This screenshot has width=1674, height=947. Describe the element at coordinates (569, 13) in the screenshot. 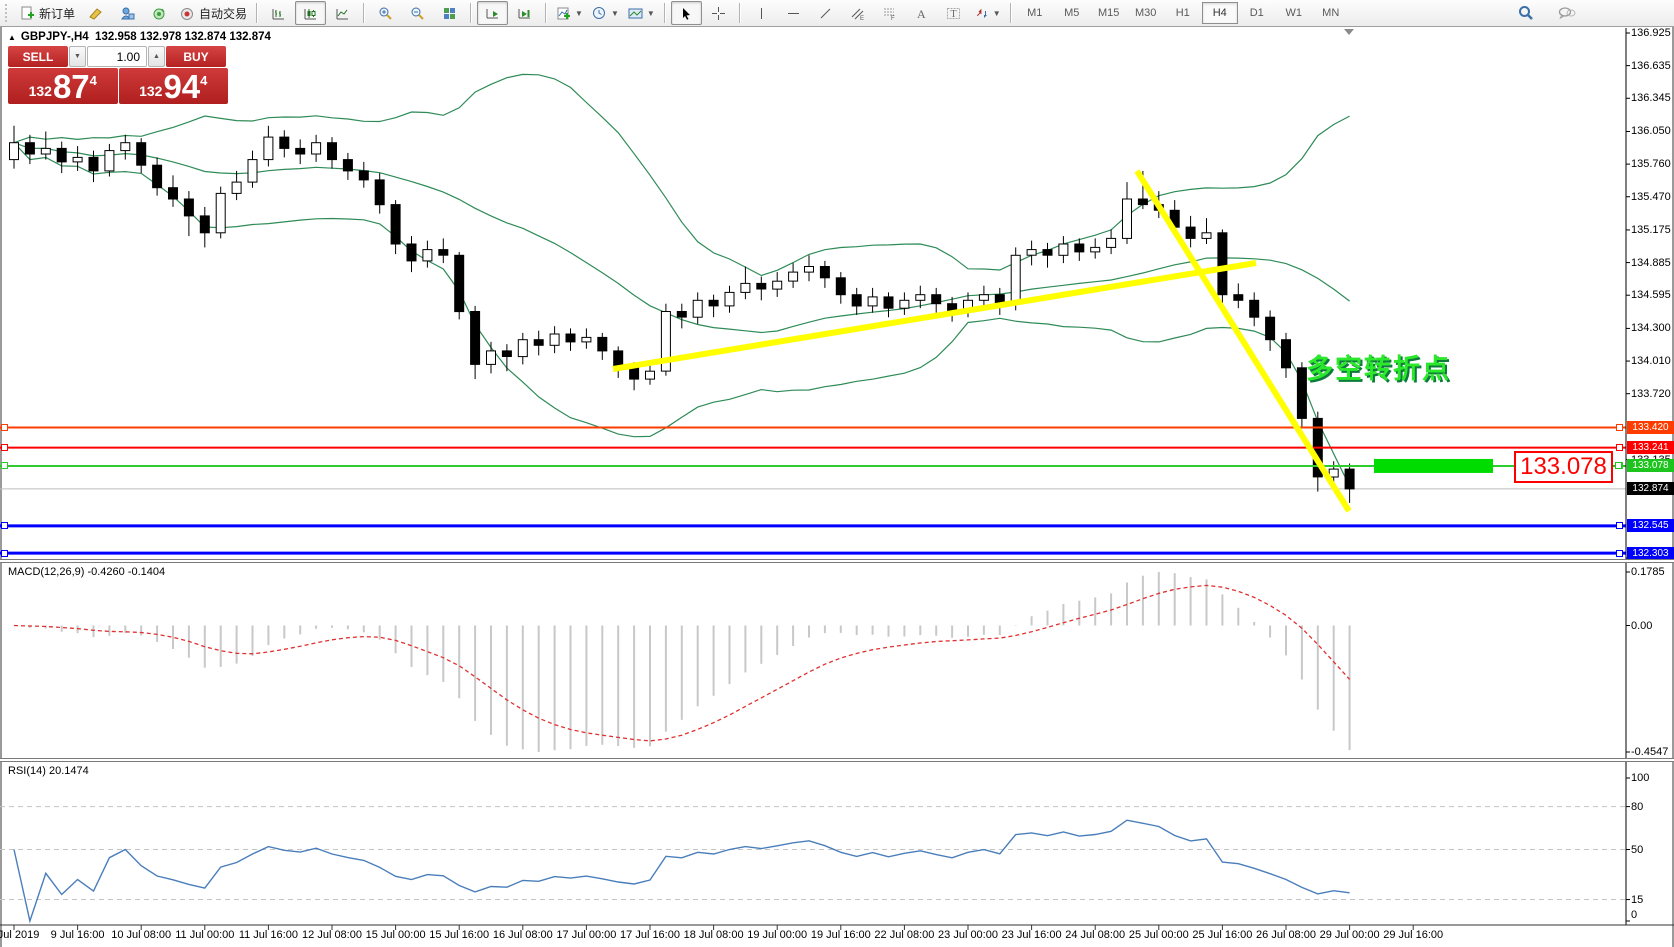

I see `indicators-button: ▼` at that location.